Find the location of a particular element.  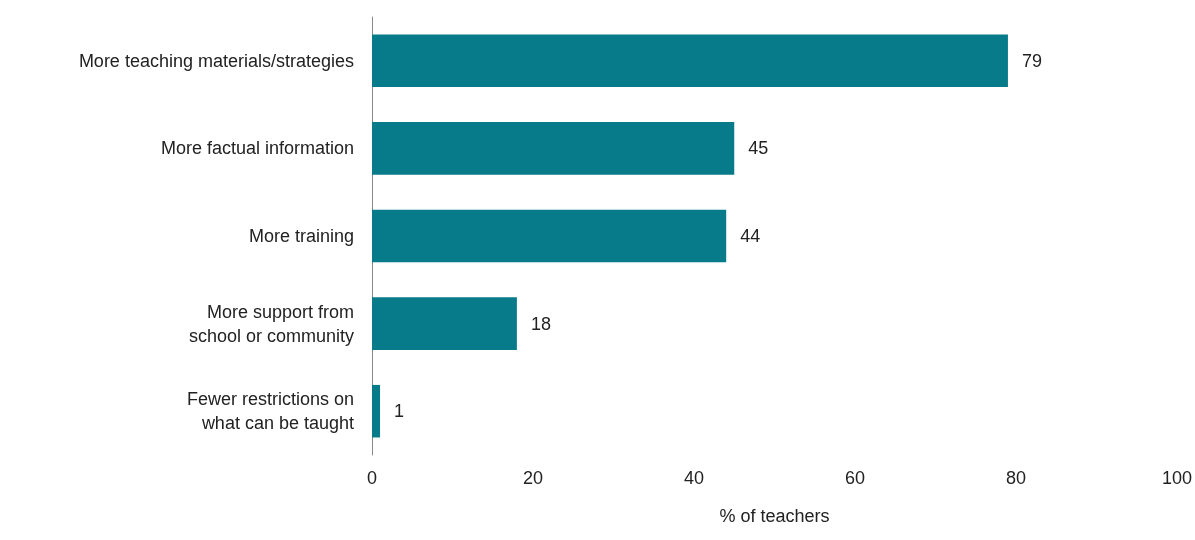

y-tick-label: More support from school or community is located at coordinates (271, 323).